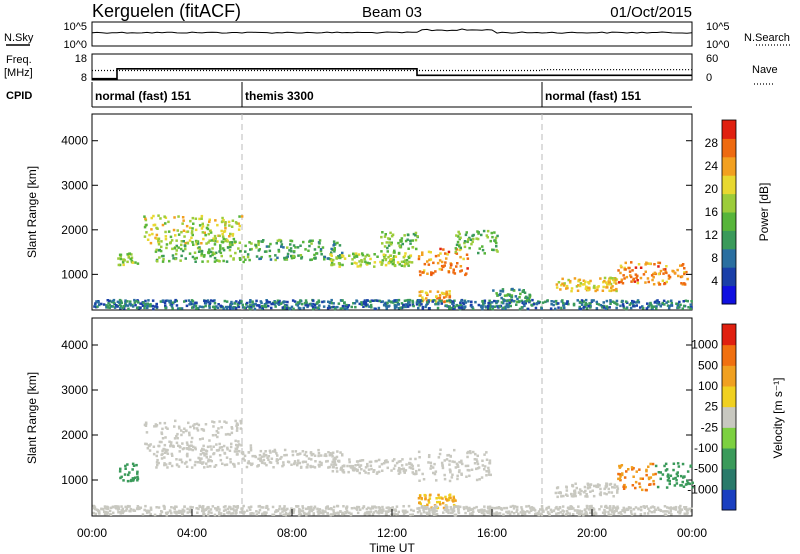 The image size is (800, 554). What do you see at coordinates (712, 59) in the screenshot?
I see `freq-right-tick-top: 60` at bounding box center [712, 59].